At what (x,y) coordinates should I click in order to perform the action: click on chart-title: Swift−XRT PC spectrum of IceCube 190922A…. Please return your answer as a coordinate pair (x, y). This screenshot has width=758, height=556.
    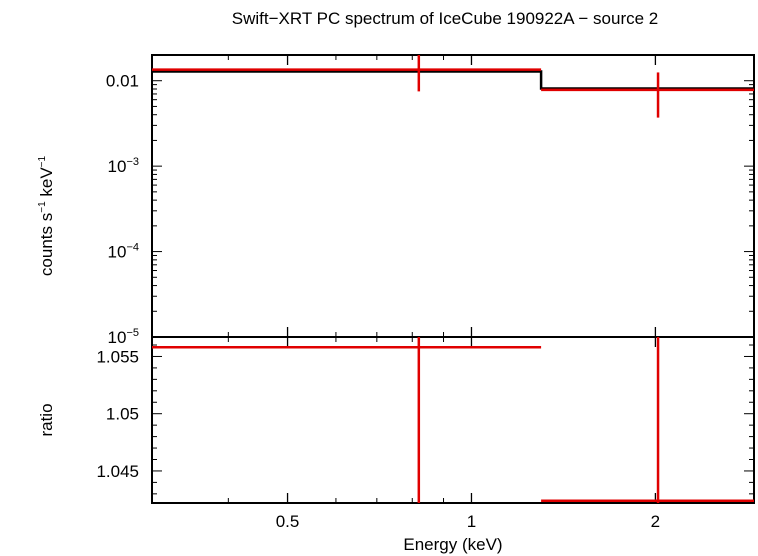
    Looking at the image, I should click on (445, 18).